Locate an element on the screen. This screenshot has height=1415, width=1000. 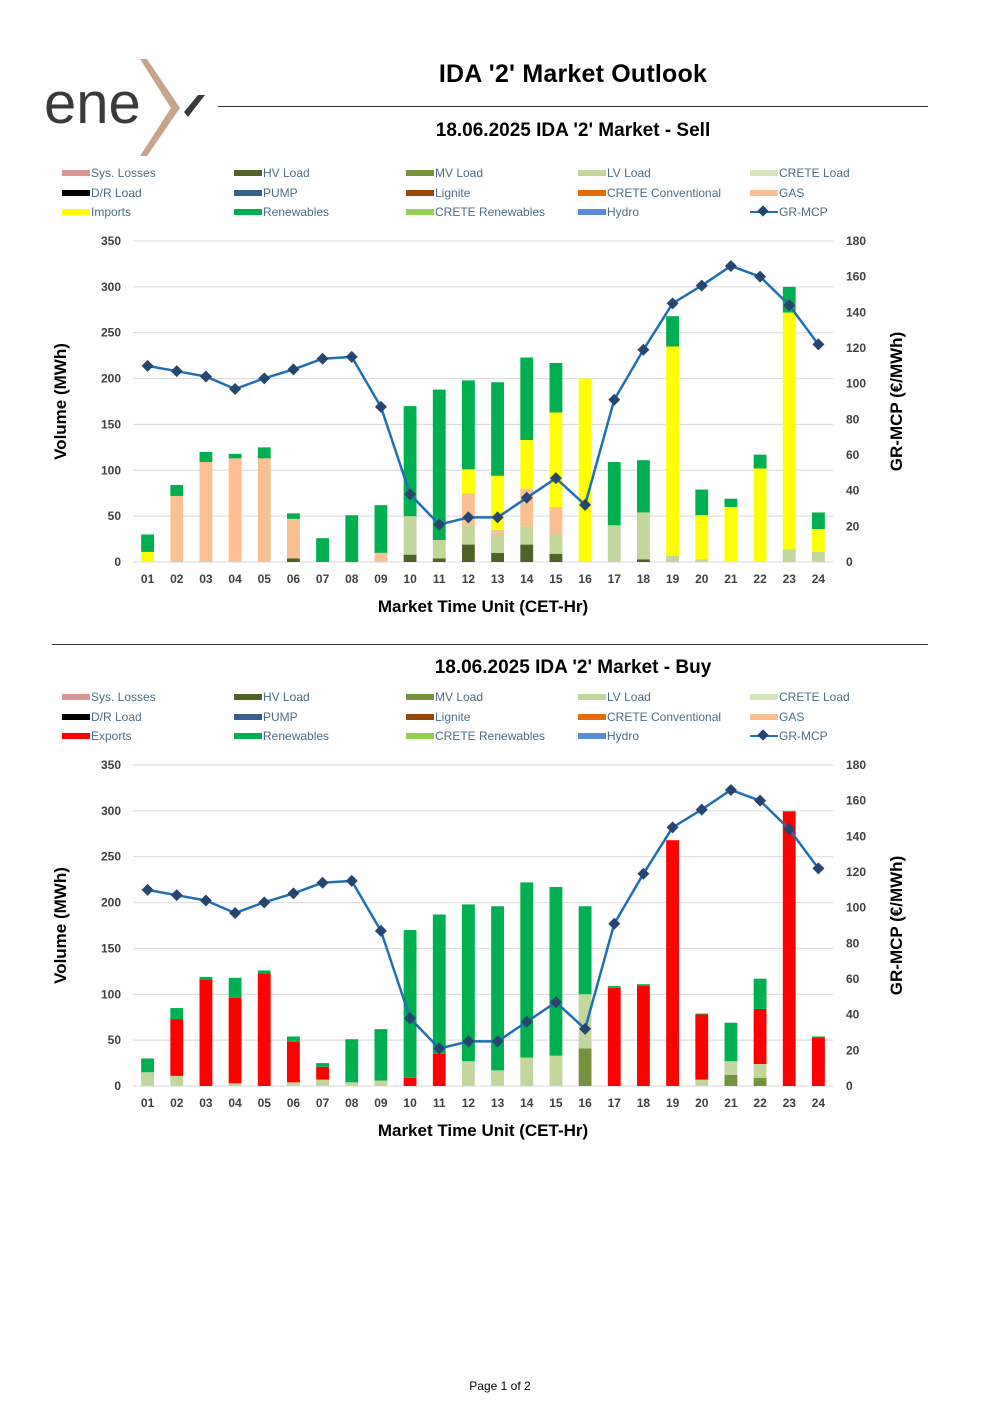
y-tick-label: 300 is located at coordinates (111, 811).